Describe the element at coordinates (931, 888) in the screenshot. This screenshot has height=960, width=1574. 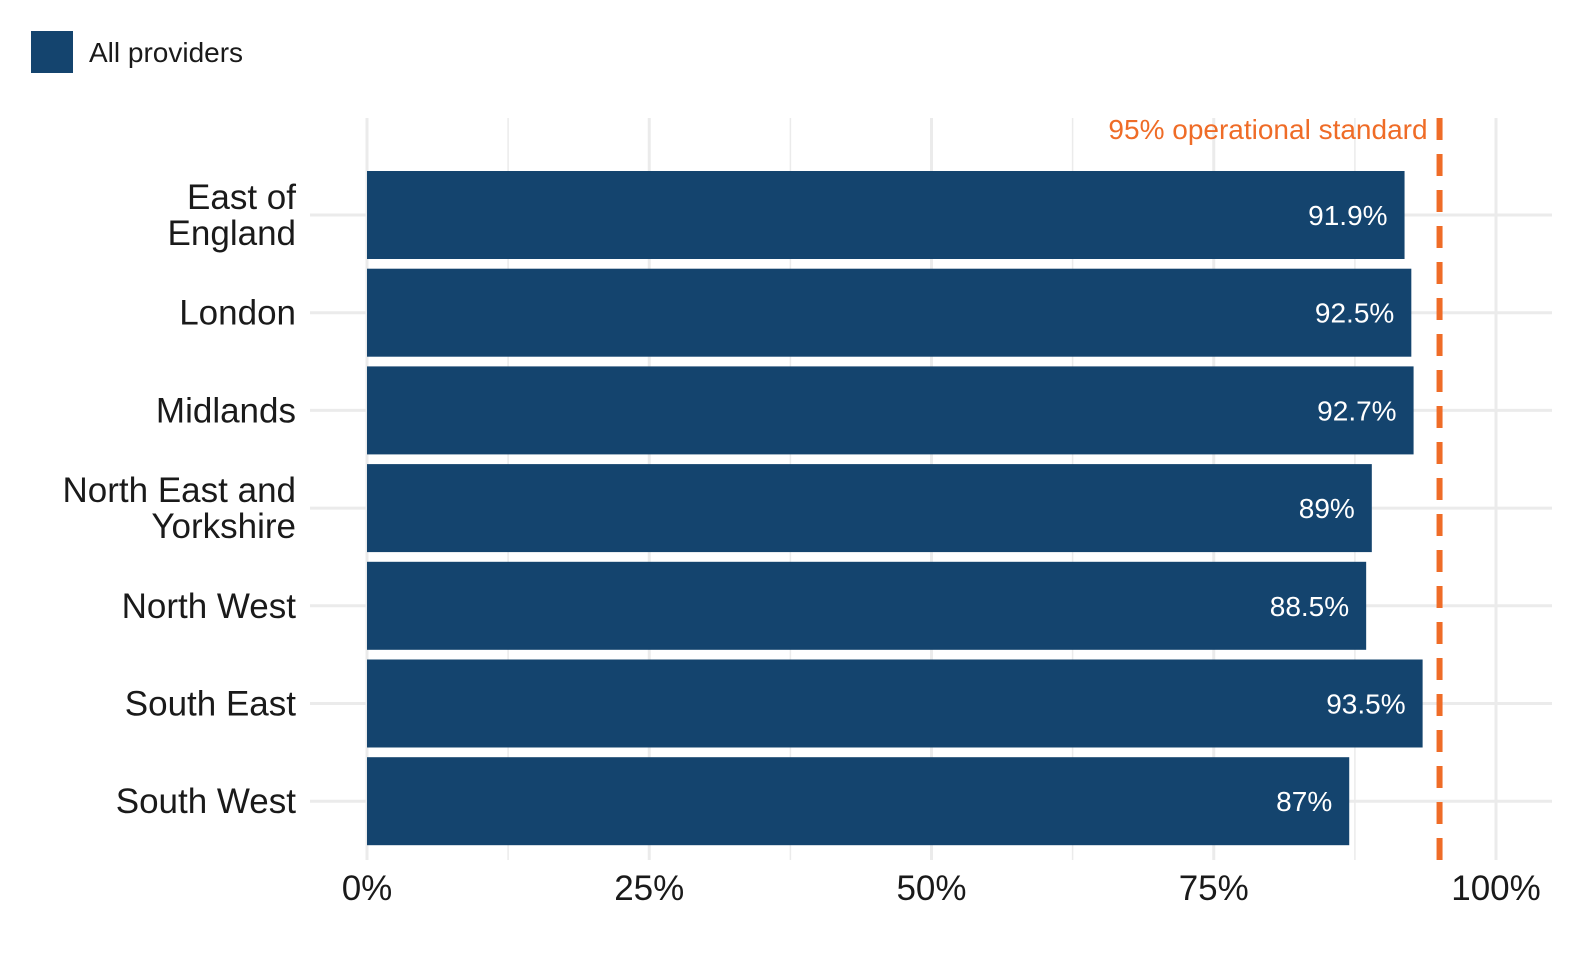
I see `x-tick-label: 50%` at that location.